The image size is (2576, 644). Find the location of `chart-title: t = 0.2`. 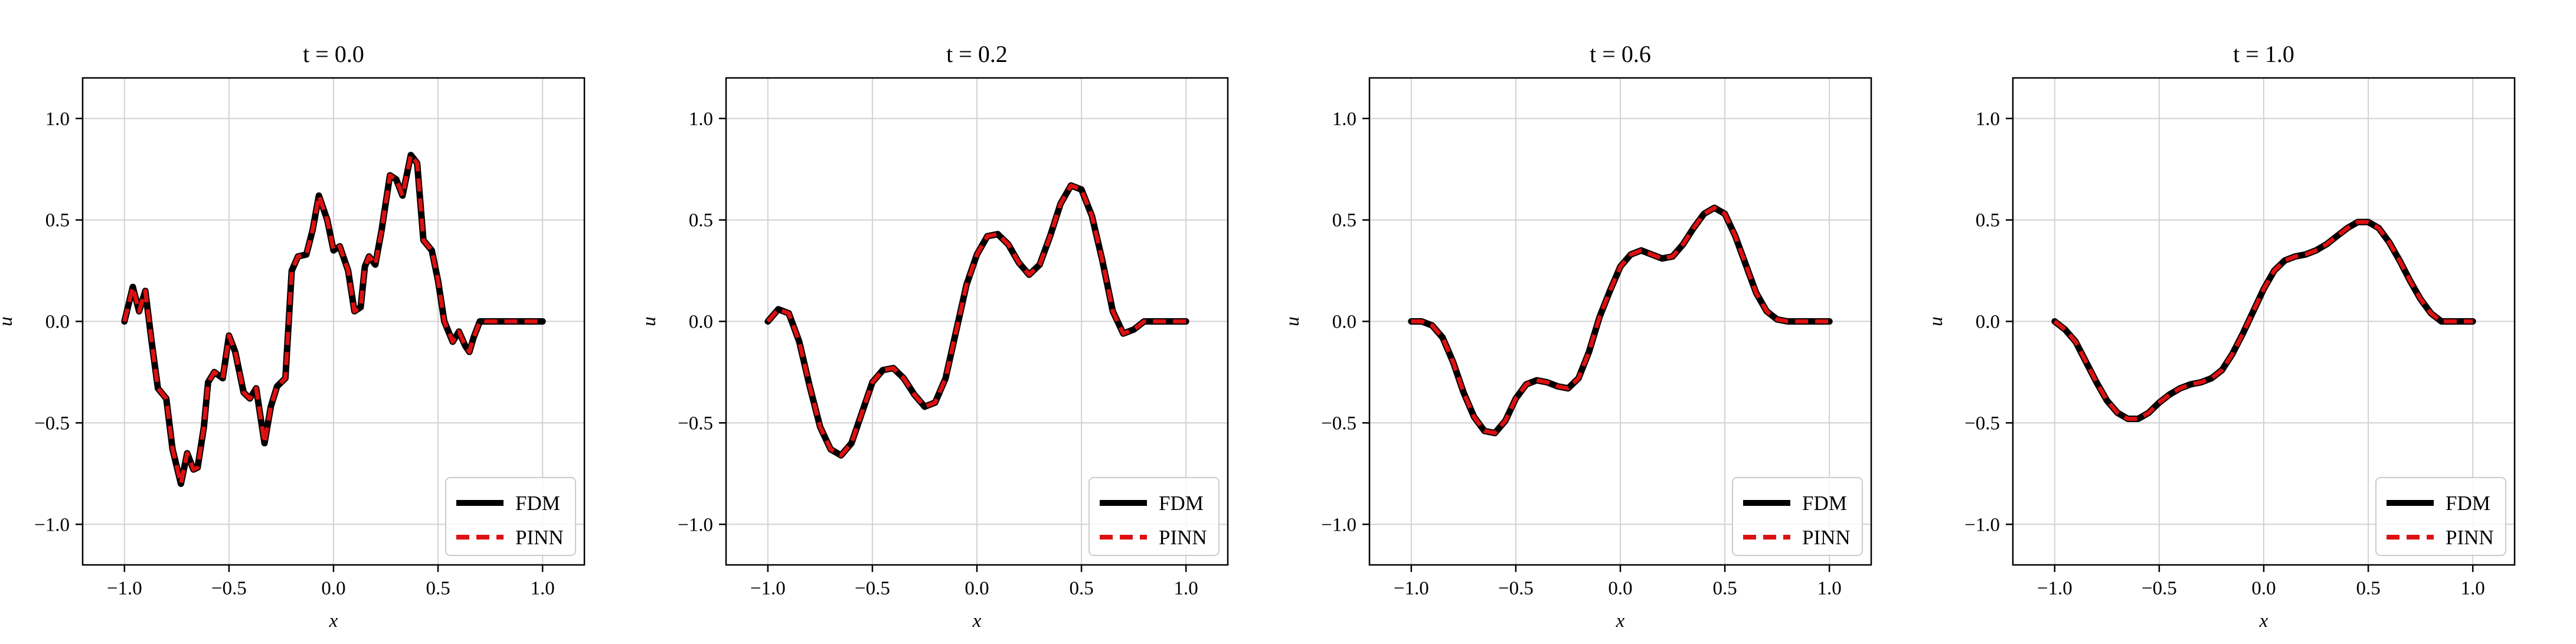

chart-title: t = 0.2 is located at coordinates (977, 54).